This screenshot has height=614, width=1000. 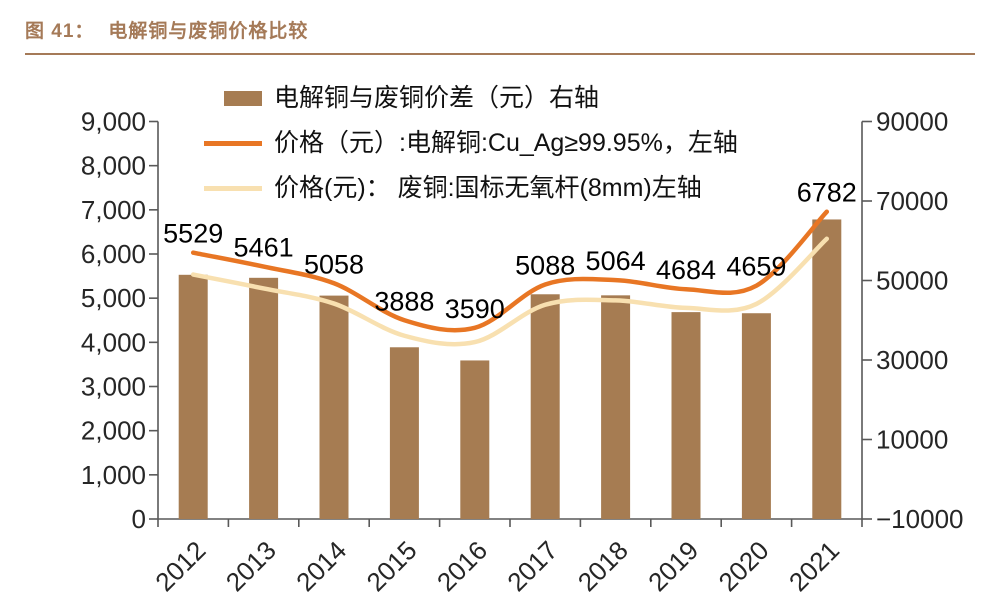 I want to click on right-axis-tick-label: 50000, so click(x=912, y=281).